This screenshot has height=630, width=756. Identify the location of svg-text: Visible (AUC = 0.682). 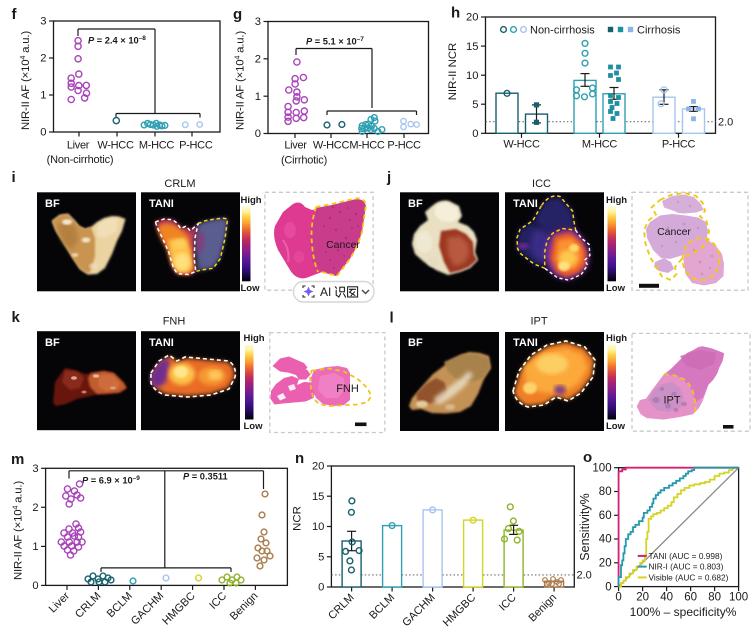
(689, 577).